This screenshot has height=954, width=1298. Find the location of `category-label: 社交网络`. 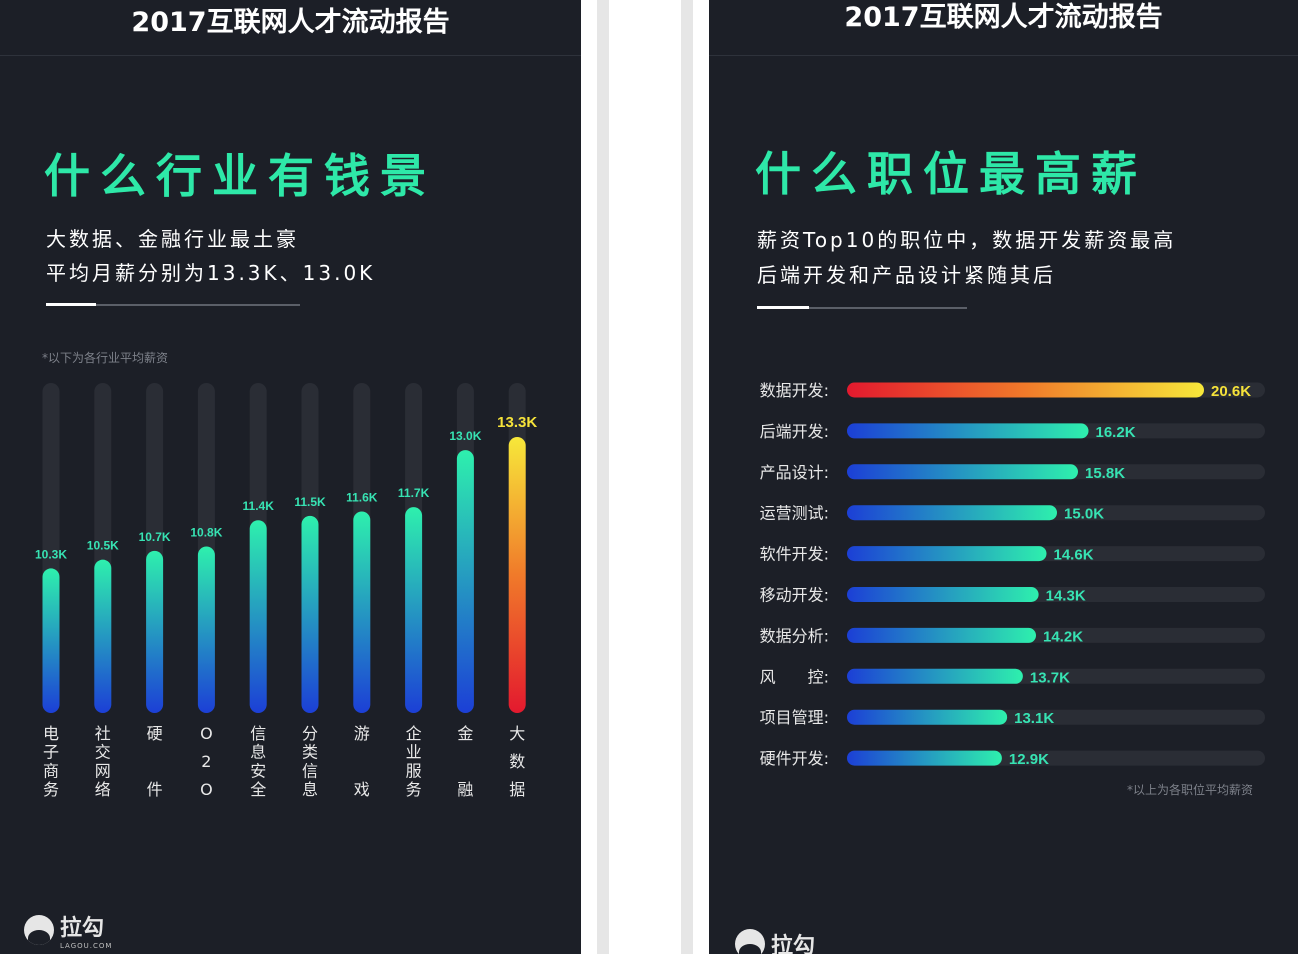

category-label: 社交网络 is located at coordinates (103, 761).